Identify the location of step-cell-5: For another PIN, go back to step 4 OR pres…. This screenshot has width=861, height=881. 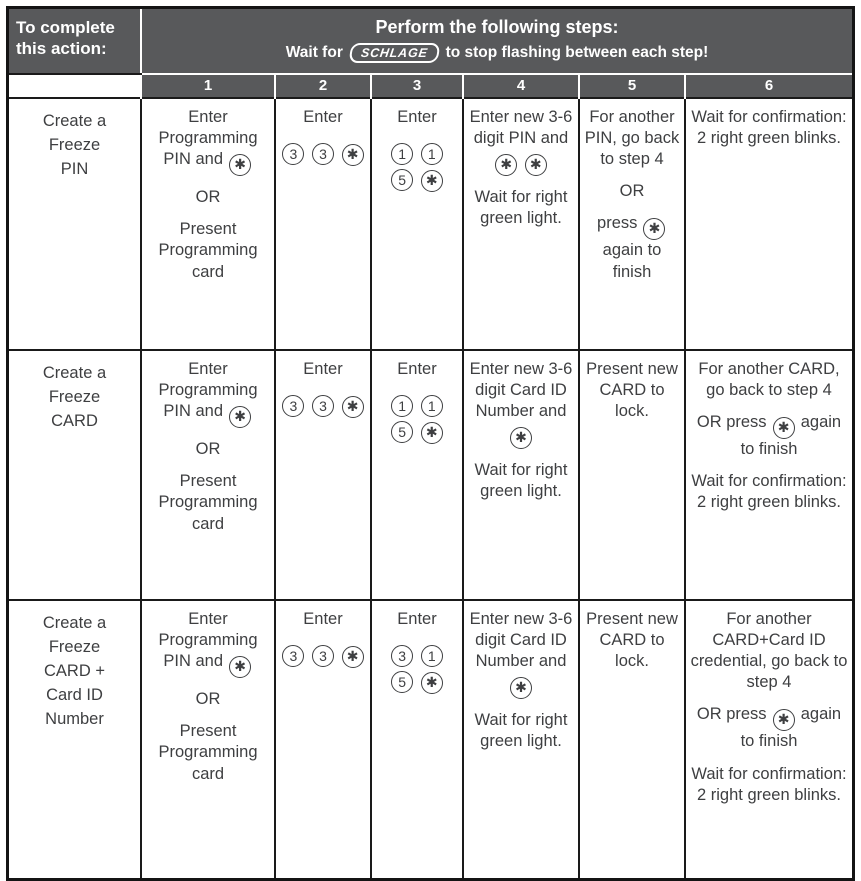
(632, 224).